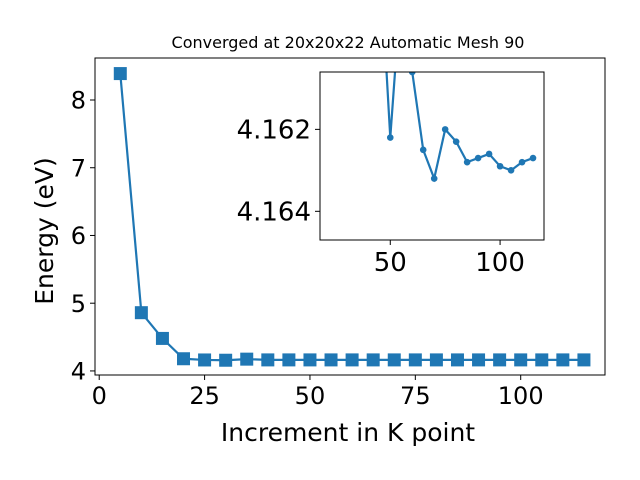  Describe the element at coordinates (390, 263) in the screenshot. I see `inset-x-tick-label: 50` at that location.